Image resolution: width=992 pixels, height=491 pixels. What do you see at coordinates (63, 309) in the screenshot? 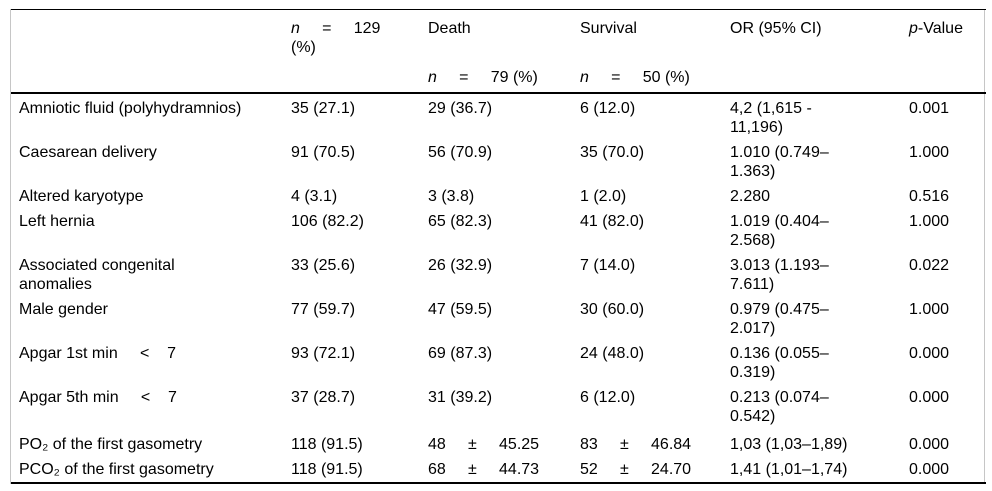
I see `row-label: Male gender` at bounding box center [63, 309].